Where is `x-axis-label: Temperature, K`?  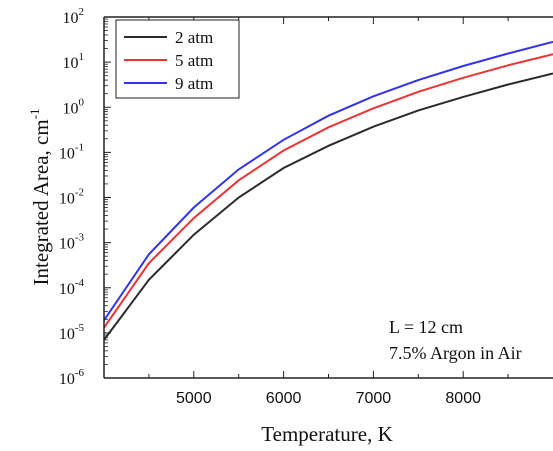
x-axis-label: Temperature, K is located at coordinates (326, 434).